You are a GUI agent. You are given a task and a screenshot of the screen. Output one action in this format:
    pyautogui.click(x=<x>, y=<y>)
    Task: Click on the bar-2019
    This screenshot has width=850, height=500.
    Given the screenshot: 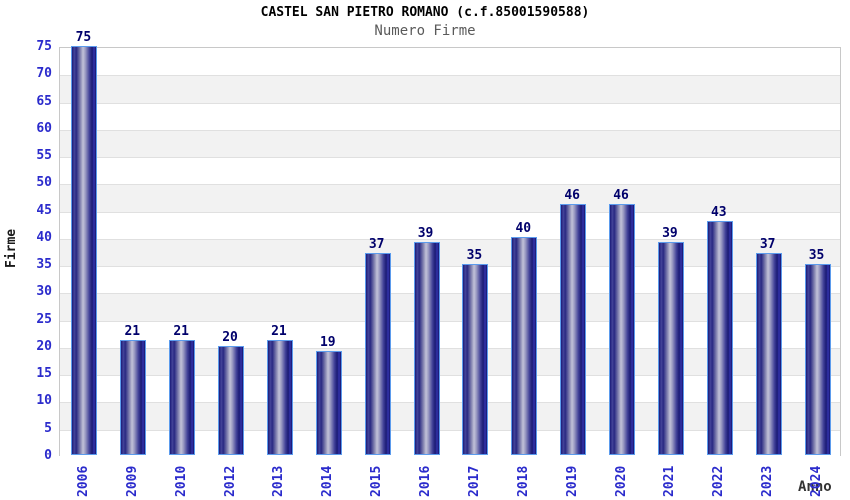 What is the action you would take?
    pyautogui.click(x=573, y=329)
    